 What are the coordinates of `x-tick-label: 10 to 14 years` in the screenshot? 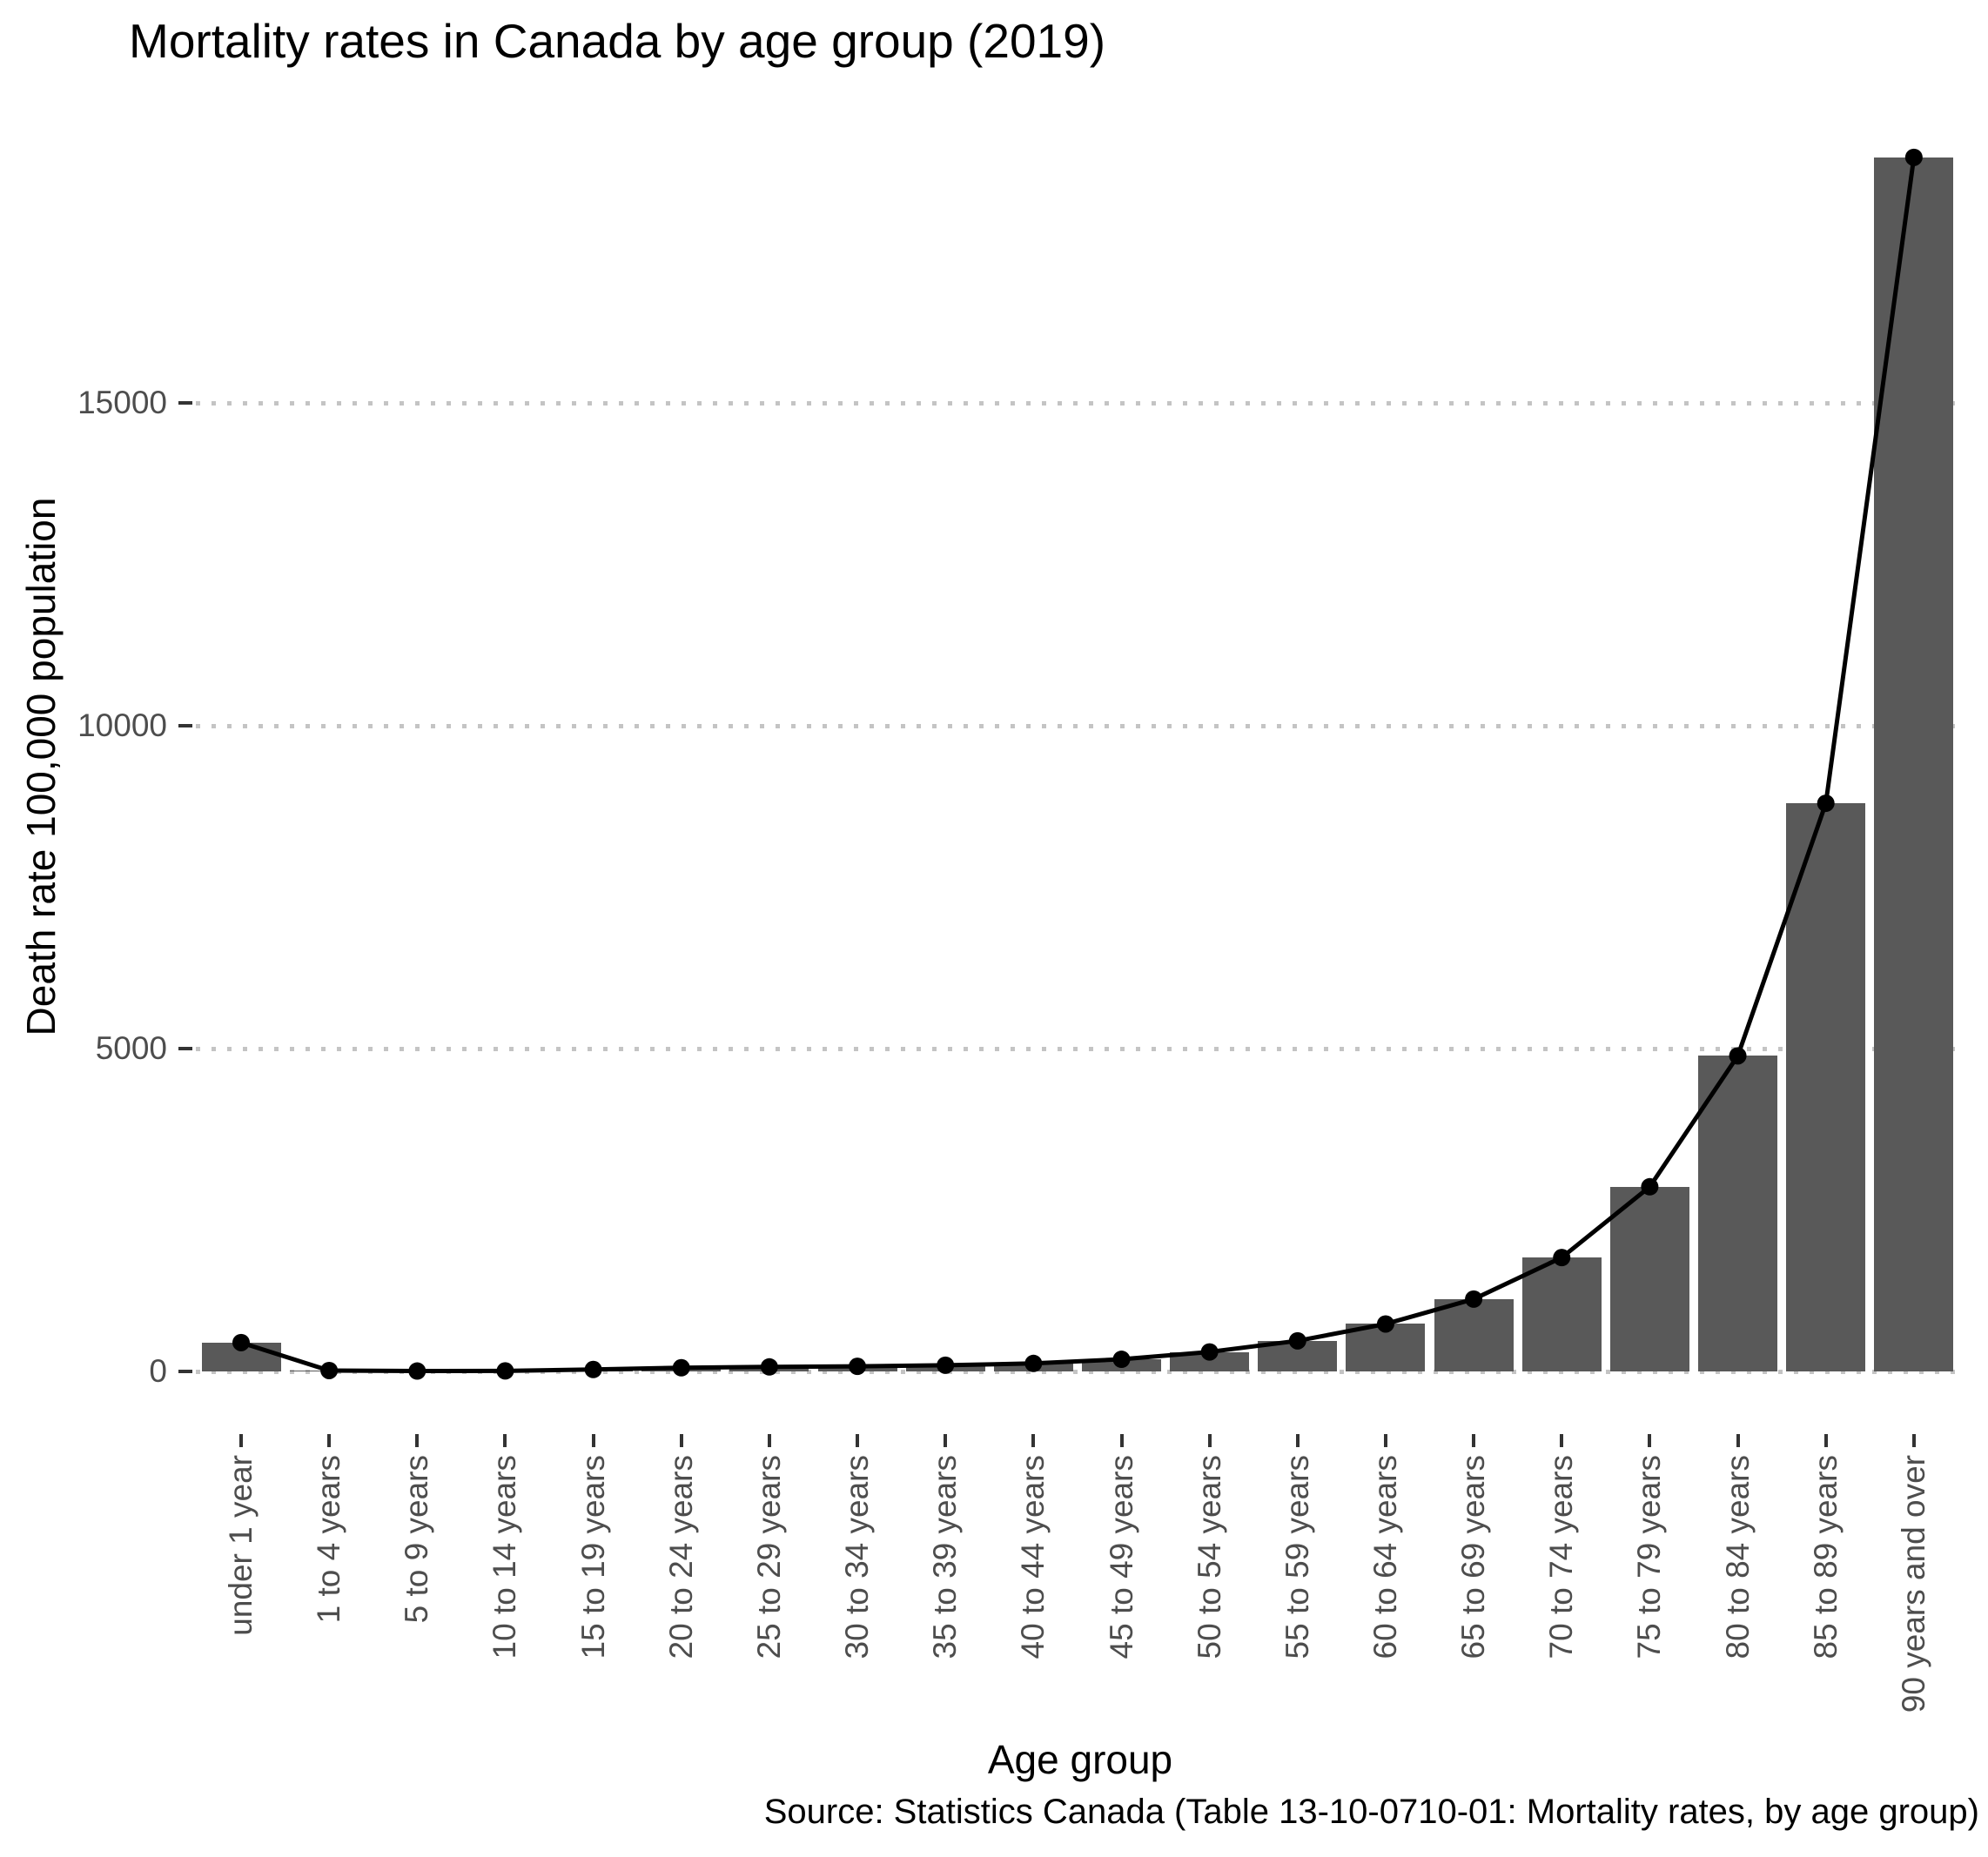 It's located at (505, 1557).